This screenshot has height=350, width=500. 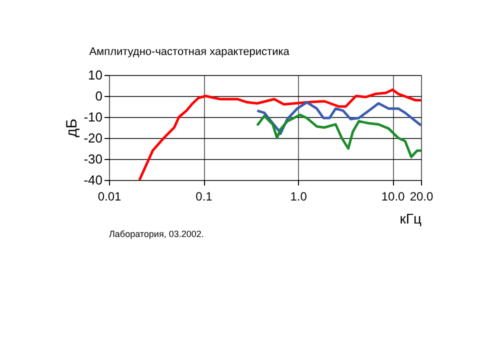 What do you see at coordinates (299, 197) in the screenshot?
I see `x-tick-label: 1.0` at bounding box center [299, 197].